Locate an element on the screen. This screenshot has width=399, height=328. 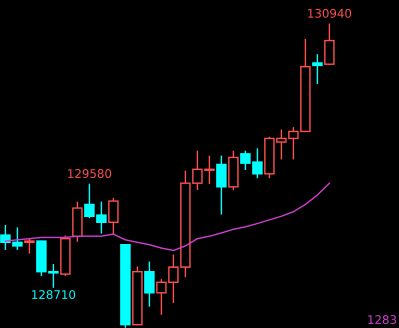
annotation: 130940 is located at coordinates (330, 13).